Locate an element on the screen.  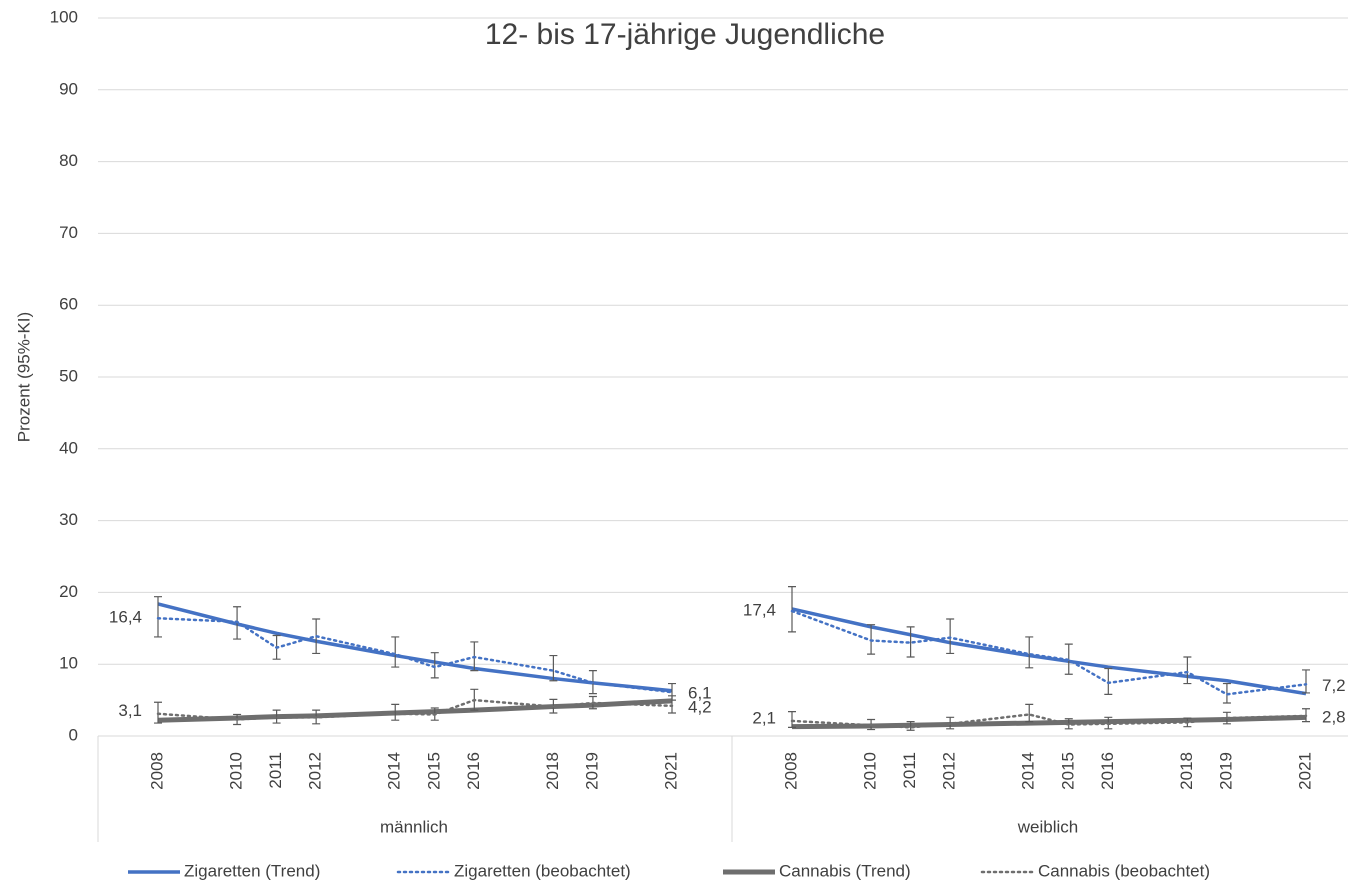
data-label: 4,2 is located at coordinates (700, 706).